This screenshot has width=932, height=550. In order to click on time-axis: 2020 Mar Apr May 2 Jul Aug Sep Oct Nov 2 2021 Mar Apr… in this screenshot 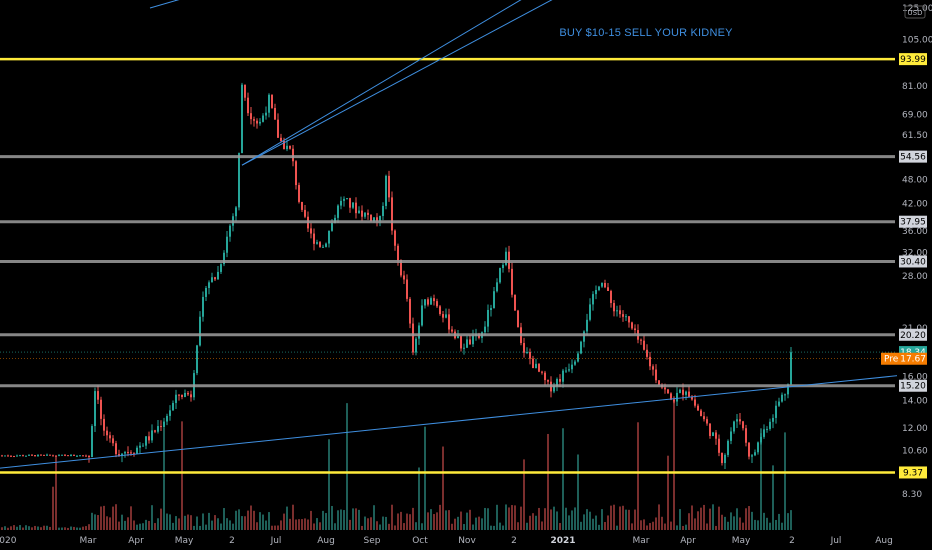, I will do `click(446, 541)`.